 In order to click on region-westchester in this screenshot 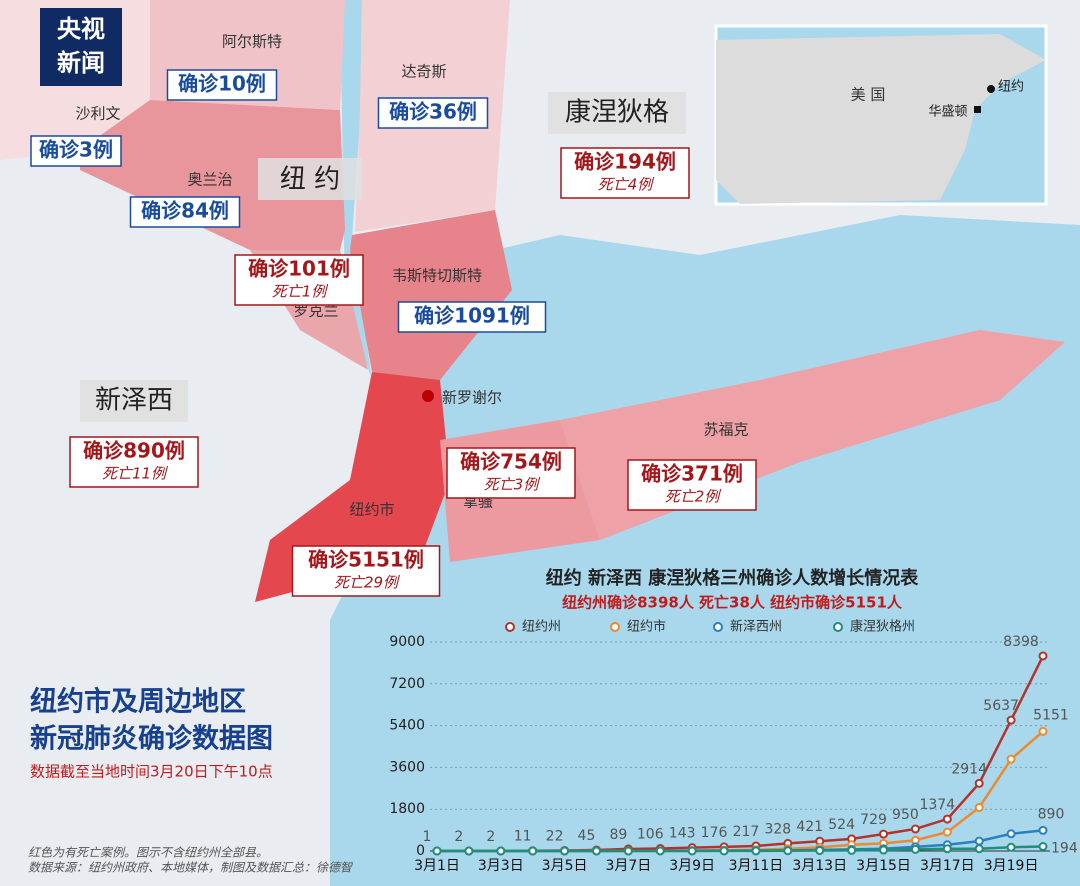, I will do `click(431, 295)`.